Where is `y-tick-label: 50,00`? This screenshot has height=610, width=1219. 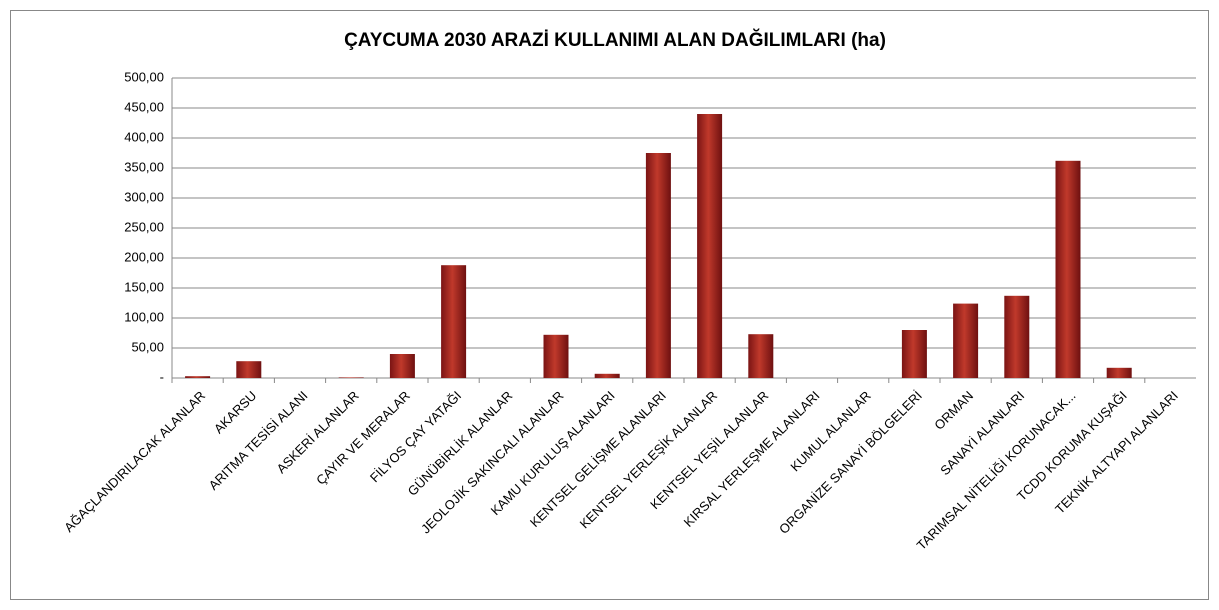 y-tick-label: 50,00 is located at coordinates (147, 346).